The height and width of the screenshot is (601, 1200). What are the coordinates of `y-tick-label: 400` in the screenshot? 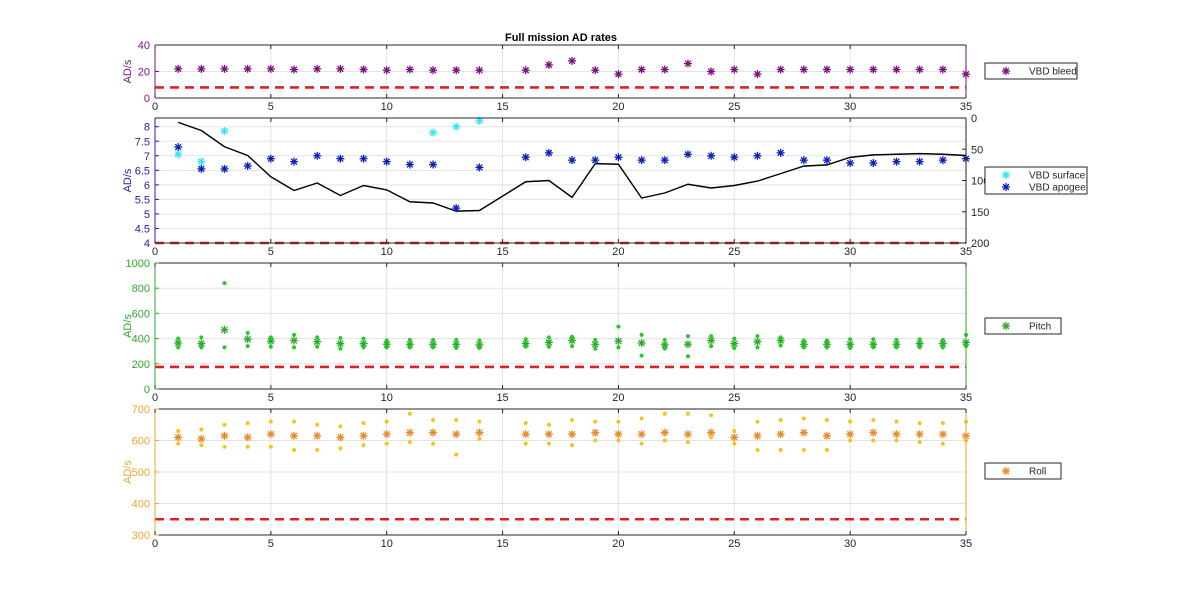 It's located at (141, 505).